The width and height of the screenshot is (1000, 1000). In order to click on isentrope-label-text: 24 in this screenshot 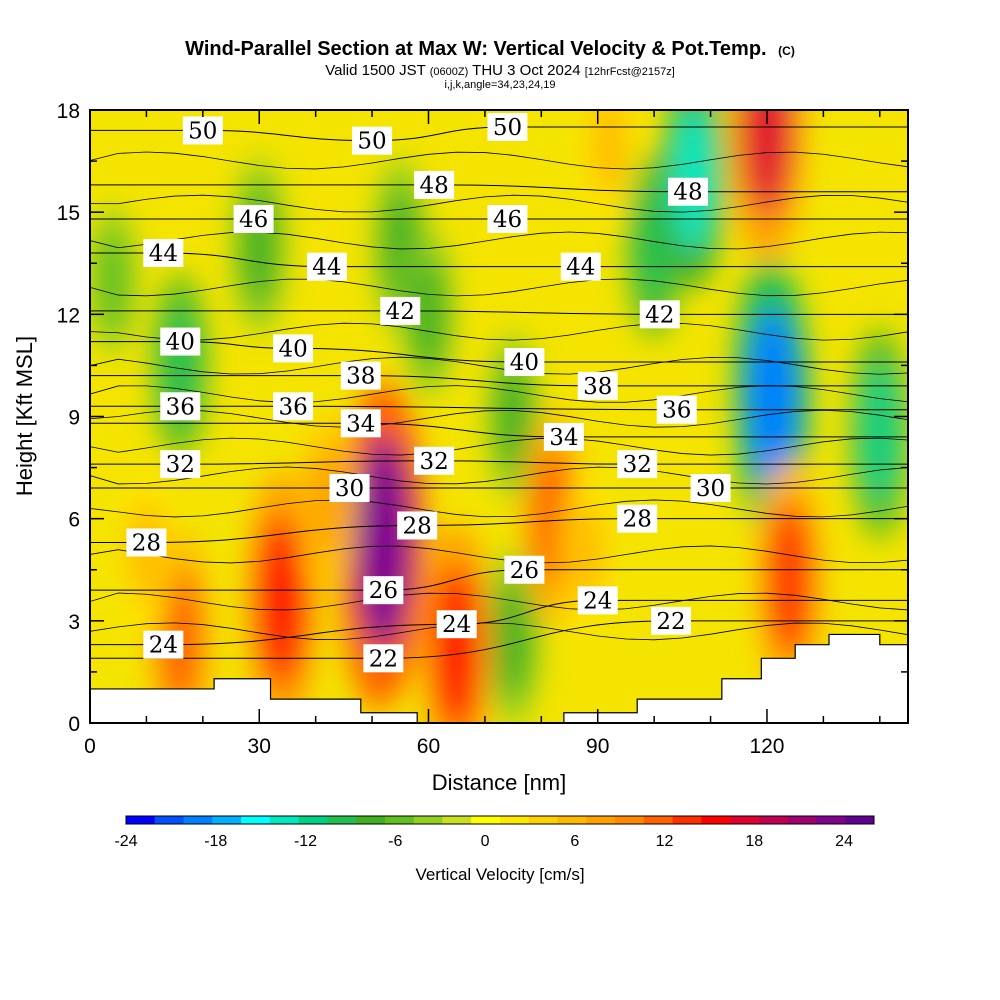, I will do `click(456, 625)`.